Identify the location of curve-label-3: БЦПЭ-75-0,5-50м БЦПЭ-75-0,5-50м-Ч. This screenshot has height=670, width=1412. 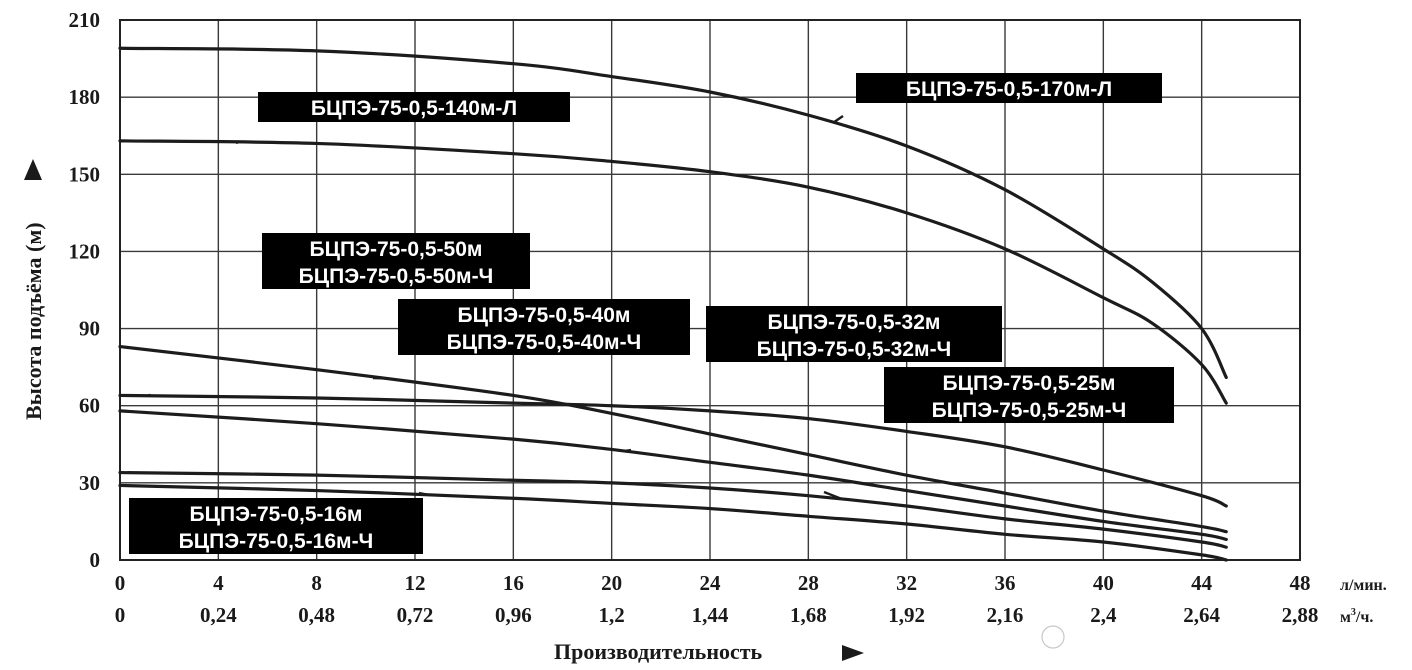
(338, 315).